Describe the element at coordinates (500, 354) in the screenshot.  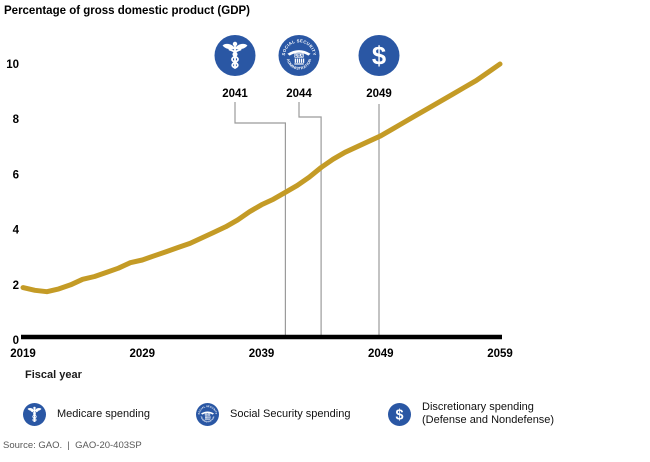
I see `x-axis-tick-label: 2059` at that location.